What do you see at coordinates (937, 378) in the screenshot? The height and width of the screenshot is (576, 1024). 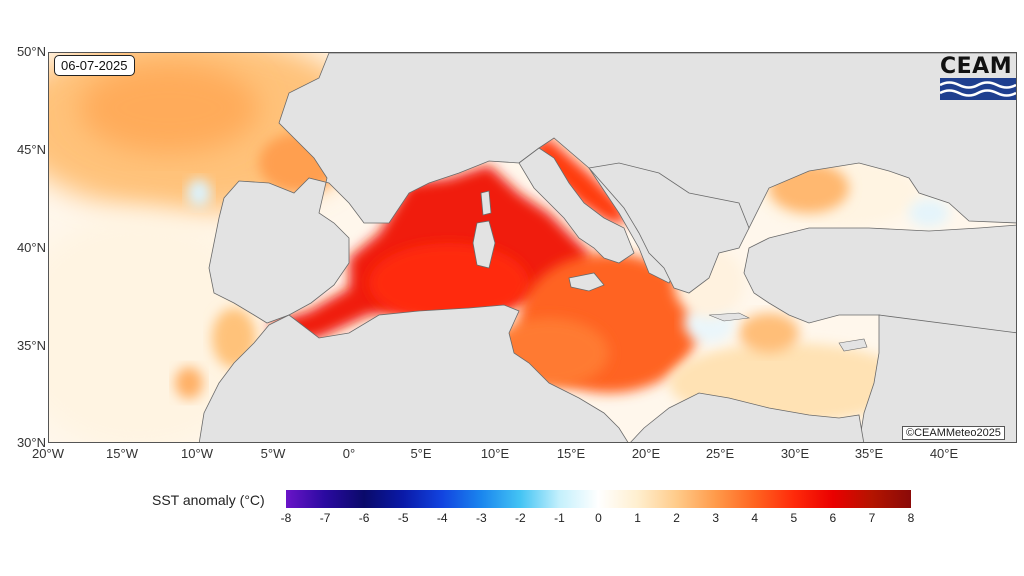 I see `levant-land` at bounding box center [937, 378].